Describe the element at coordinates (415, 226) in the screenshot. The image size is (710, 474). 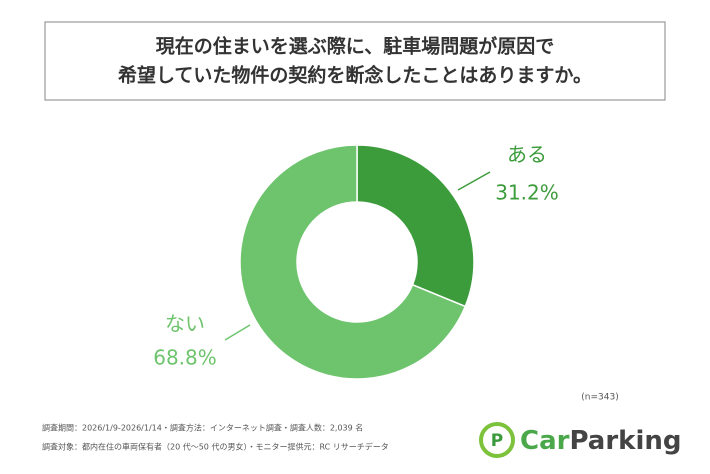
I see `donut-segment` at that location.